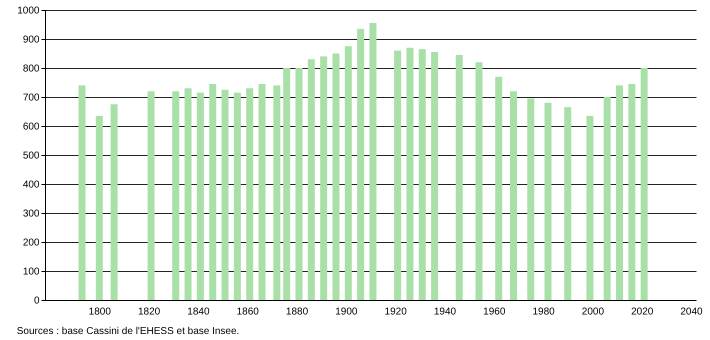 The height and width of the screenshot is (340, 710). I want to click on y-tick-label: 0, so click(37, 301).